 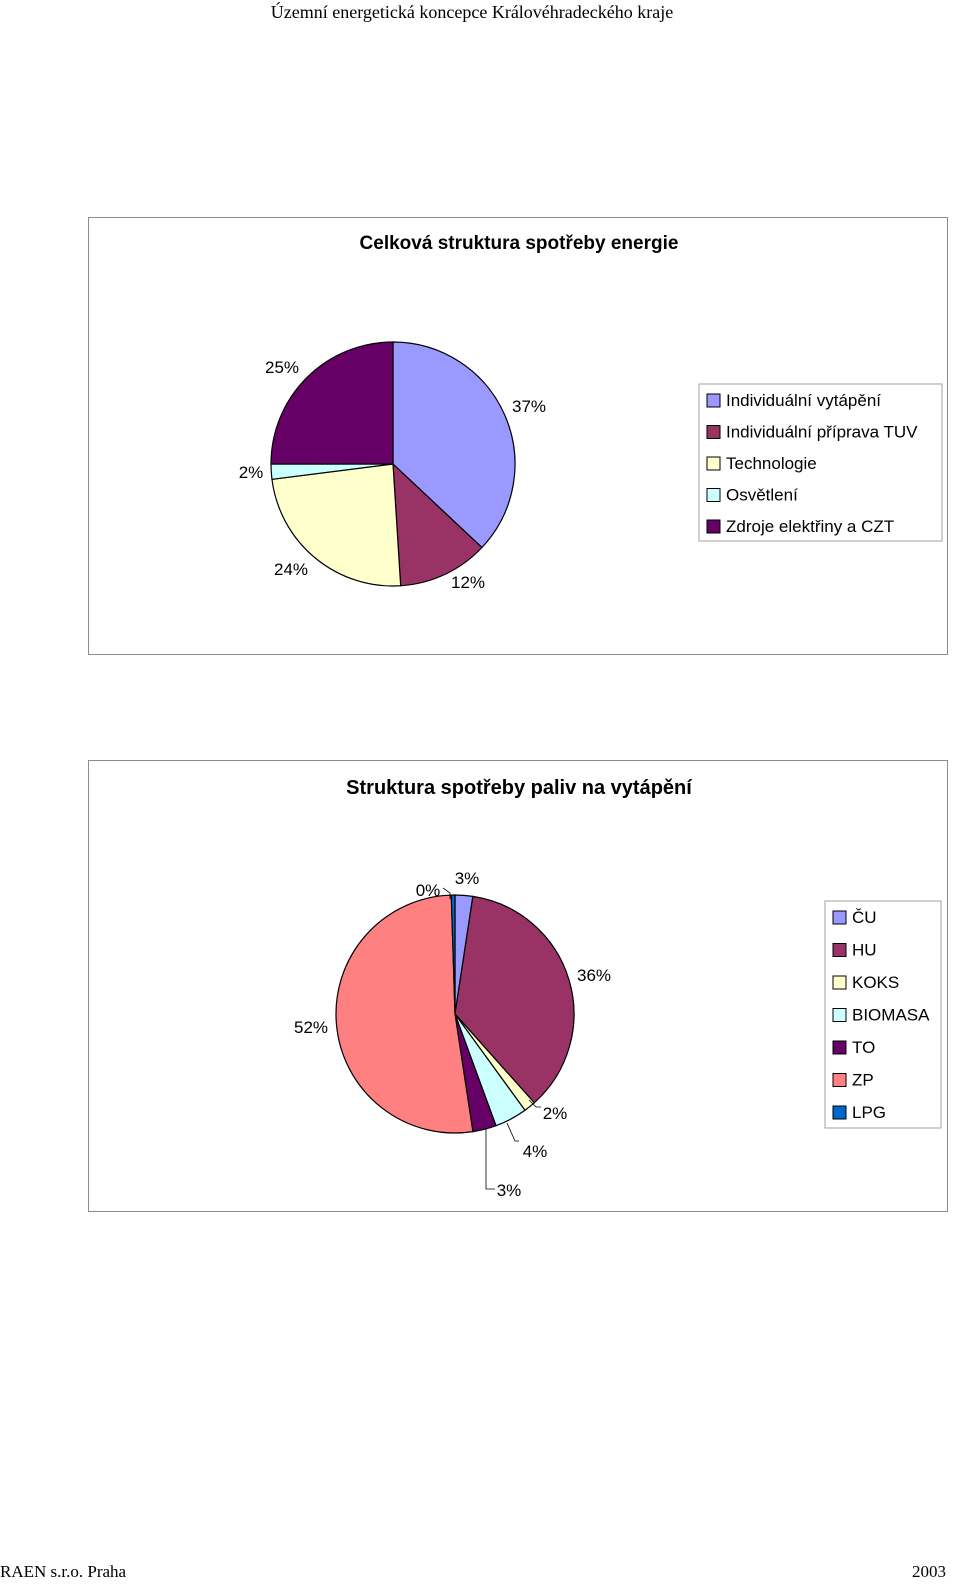 What do you see at coordinates (839, 982) in the screenshot?
I see `legend-swatch-koks` at bounding box center [839, 982].